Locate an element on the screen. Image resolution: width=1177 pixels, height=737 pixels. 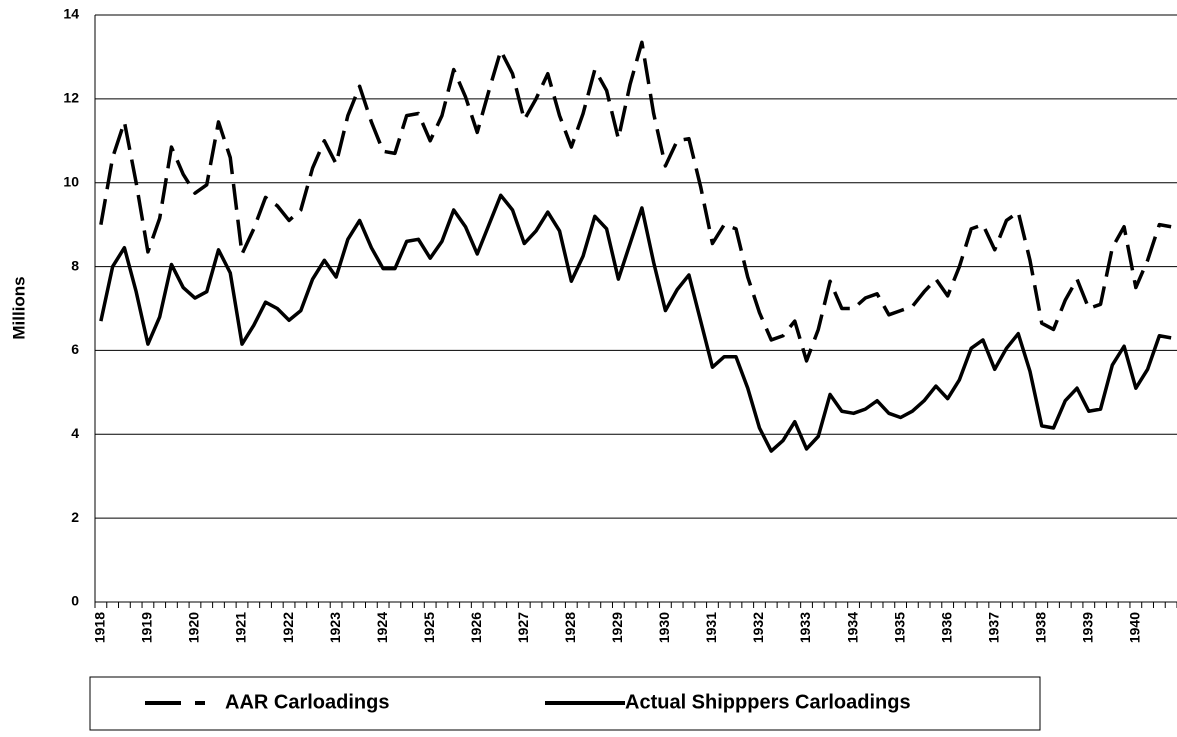
x-tick-label: 1928 is located at coordinates (570, 627).